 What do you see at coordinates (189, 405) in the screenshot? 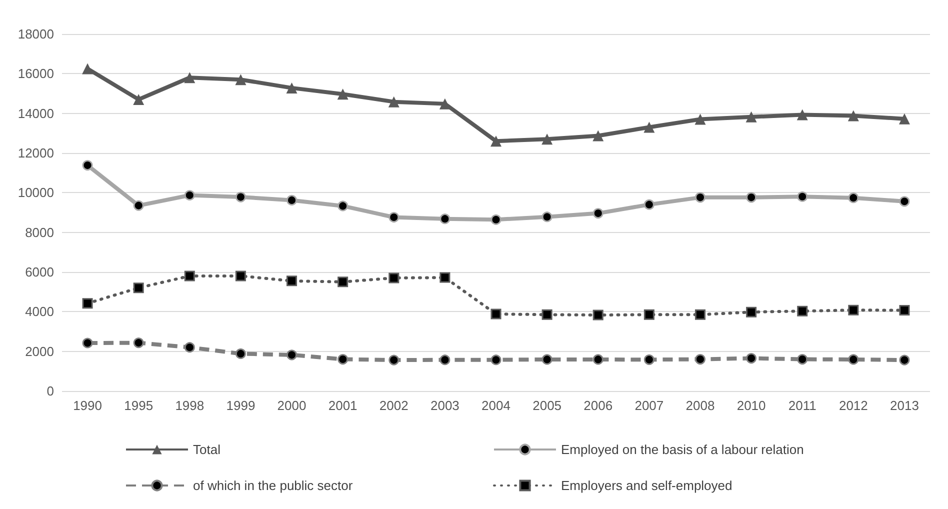
I see `x-tick-label: 1998` at bounding box center [189, 405].